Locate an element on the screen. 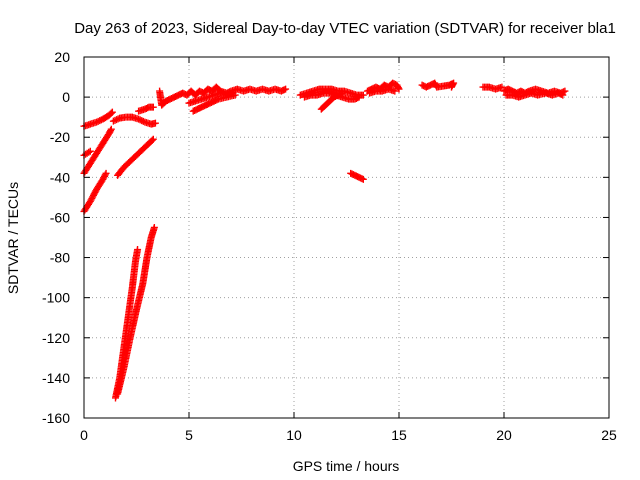  x-tick-label: 5 is located at coordinates (189, 435).